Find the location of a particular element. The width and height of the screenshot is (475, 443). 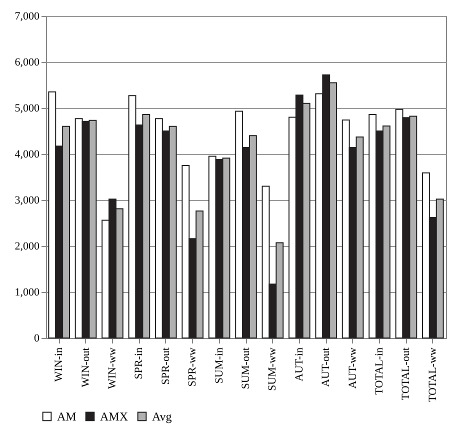

legend-label: Avg is located at coordinates (162, 416).